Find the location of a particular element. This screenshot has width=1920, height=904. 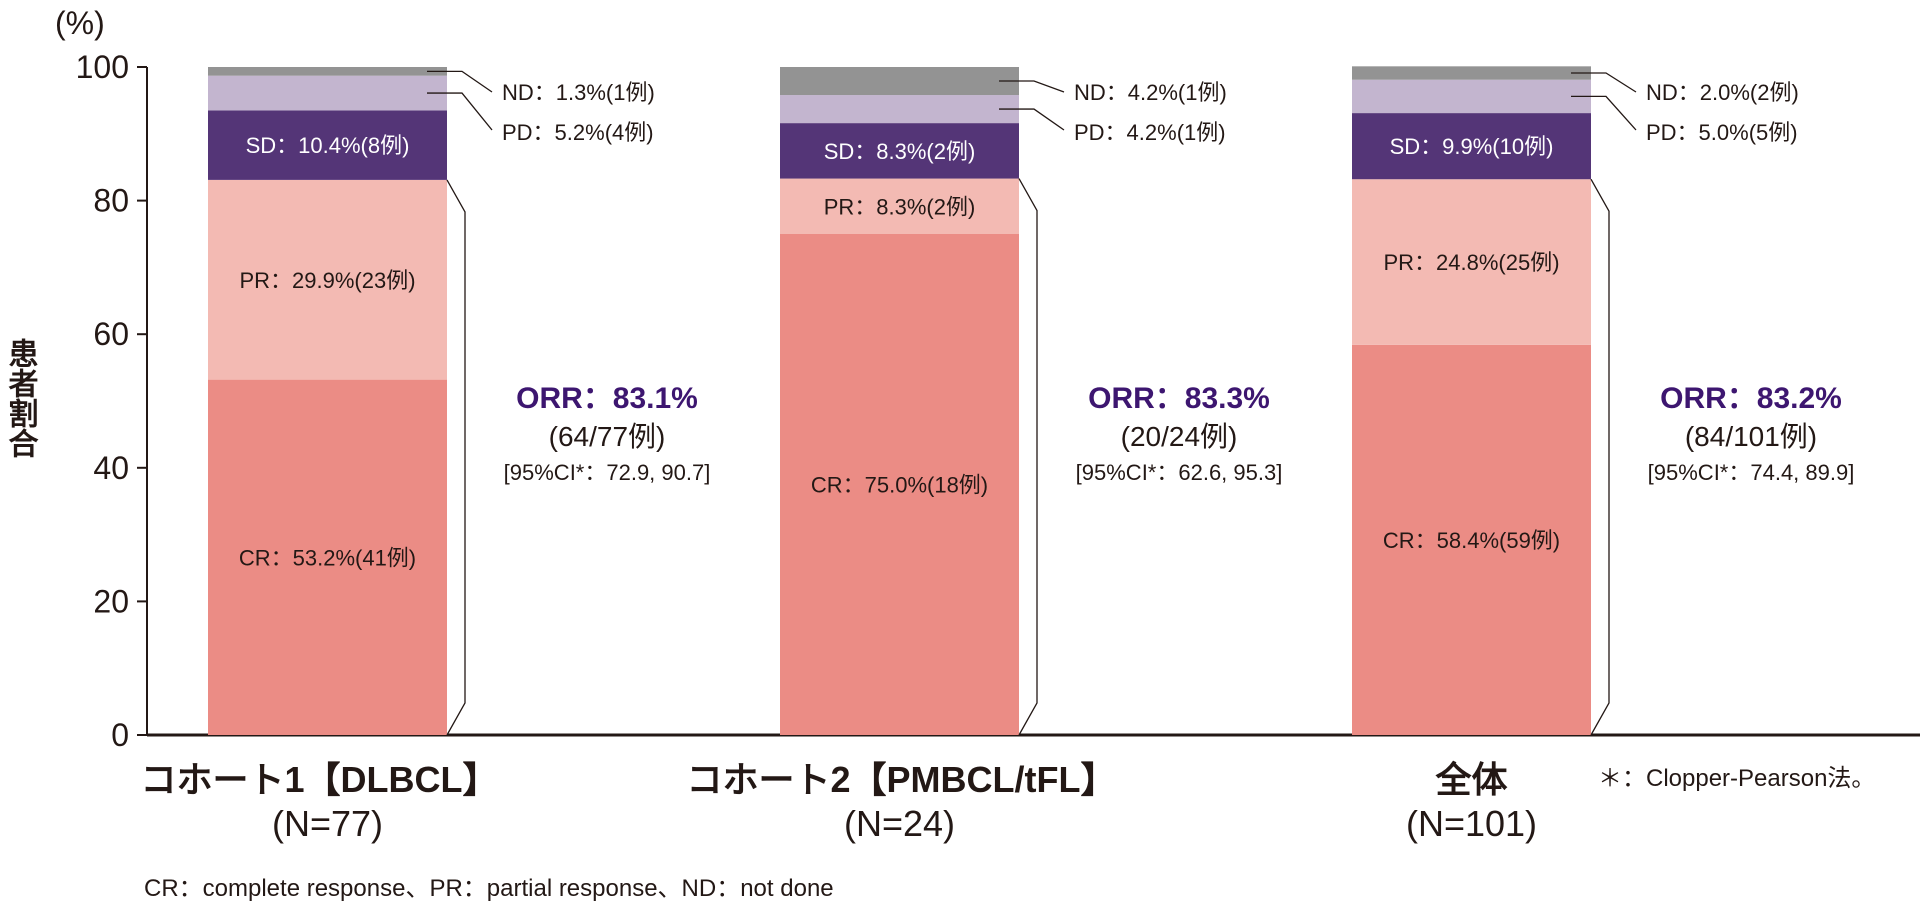

y-tick-label: 20 is located at coordinates (111, 601).